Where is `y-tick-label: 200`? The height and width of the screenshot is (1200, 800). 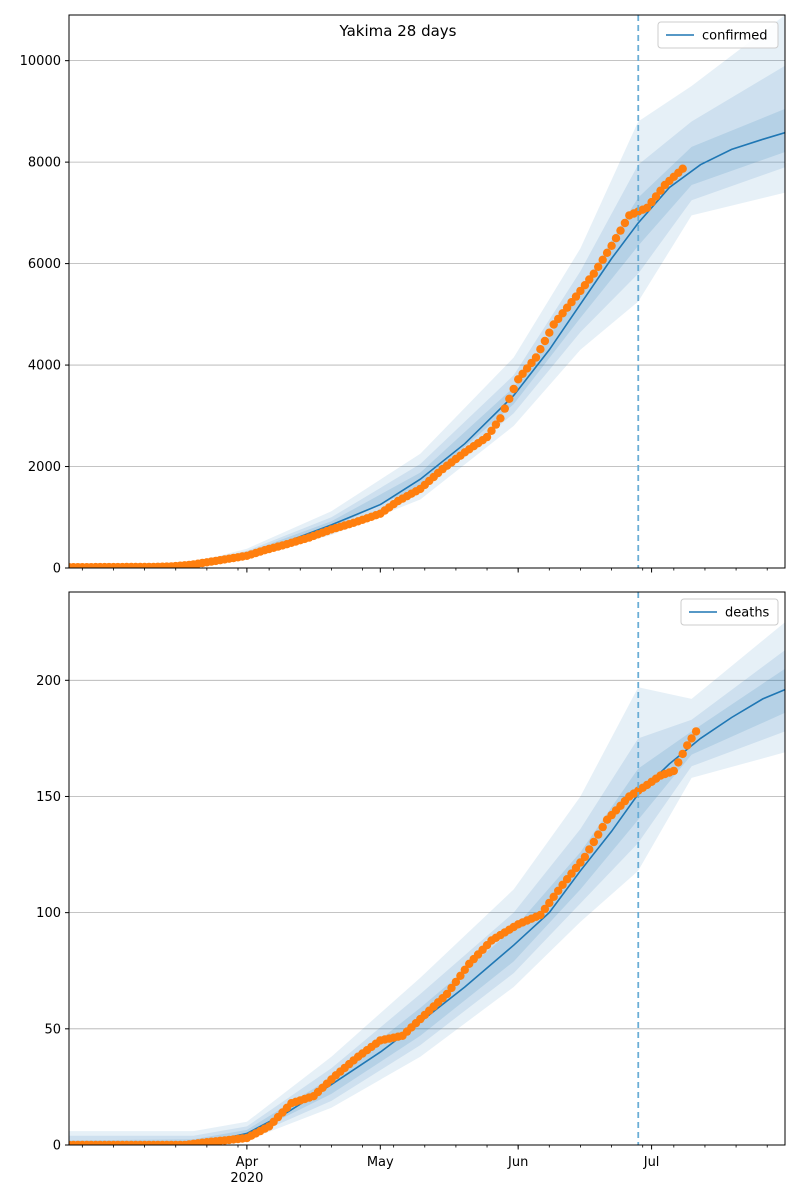 y-tick-label: 200 is located at coordinates (48, 681).